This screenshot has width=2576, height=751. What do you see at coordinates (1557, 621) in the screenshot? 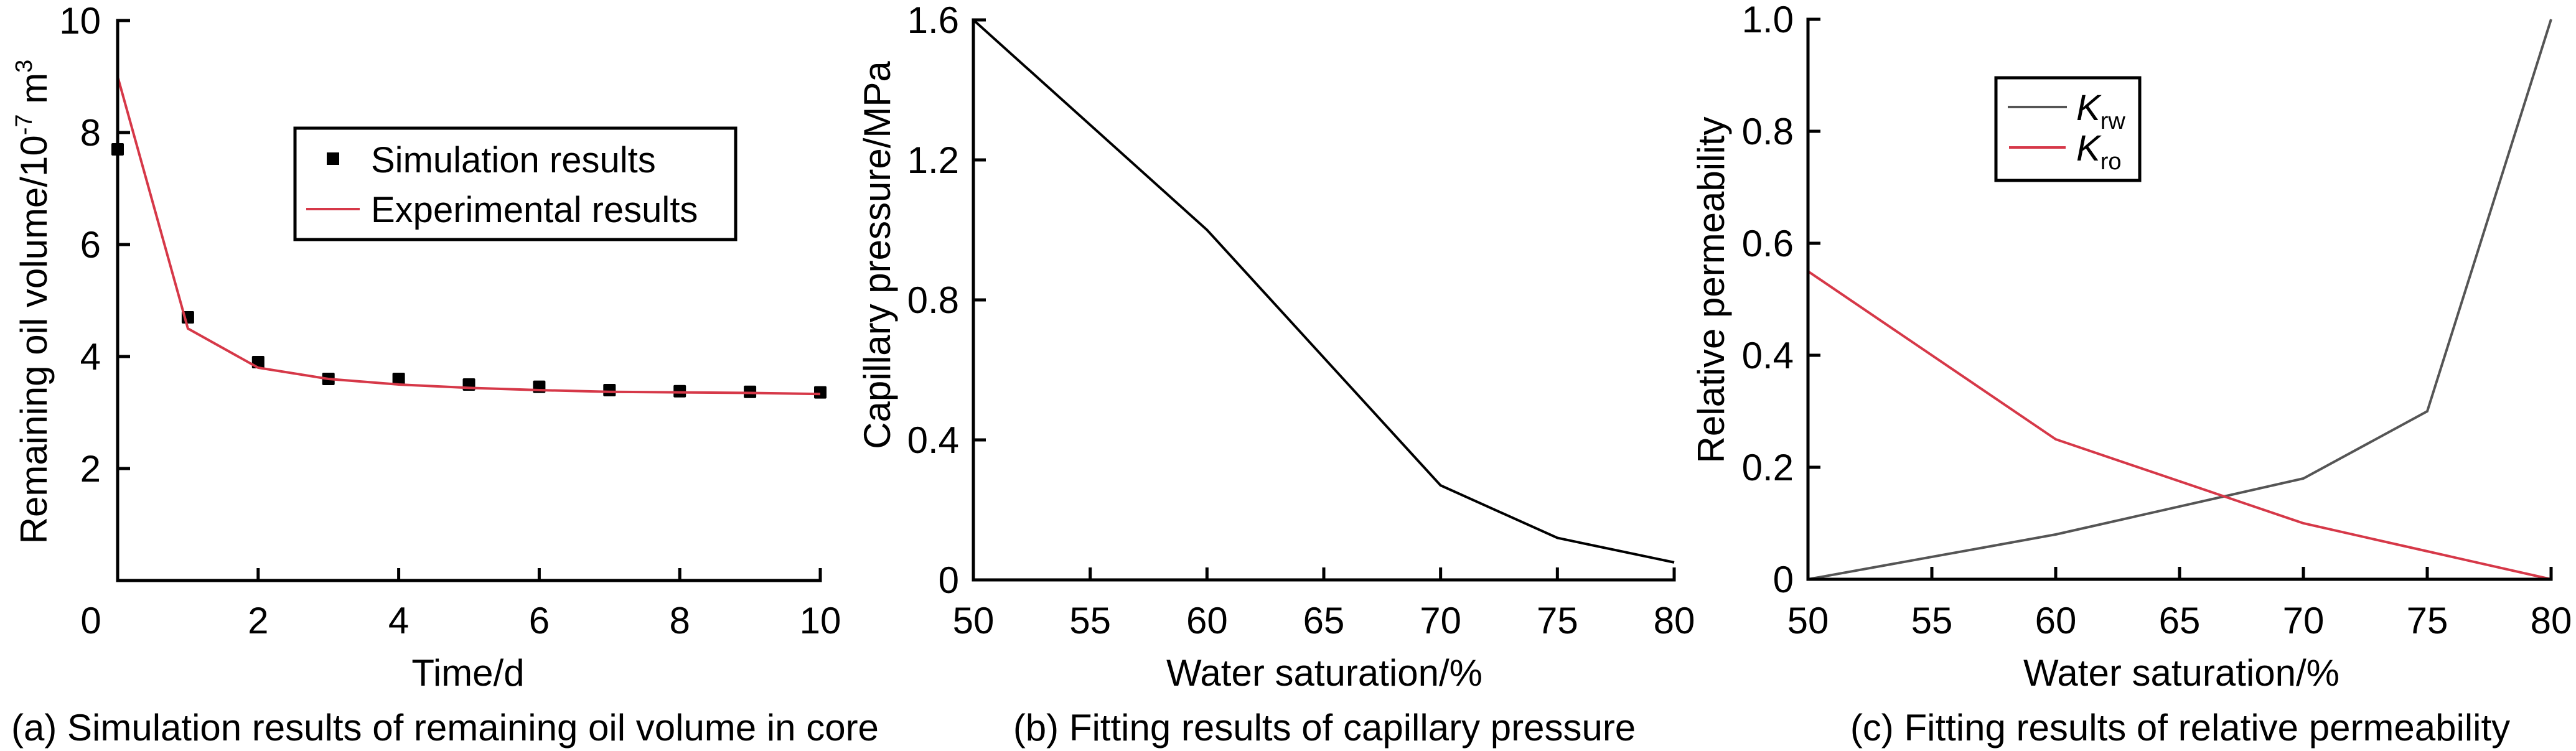
I see `chart-b-x-tick-label: 75` at bounding box center [1557, 621].